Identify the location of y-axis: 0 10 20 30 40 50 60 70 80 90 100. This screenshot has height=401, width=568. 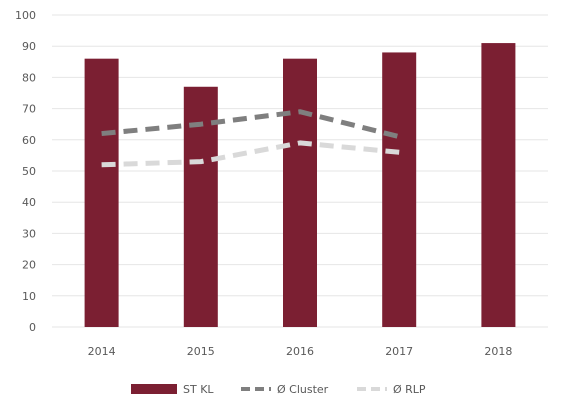
(25, 171).